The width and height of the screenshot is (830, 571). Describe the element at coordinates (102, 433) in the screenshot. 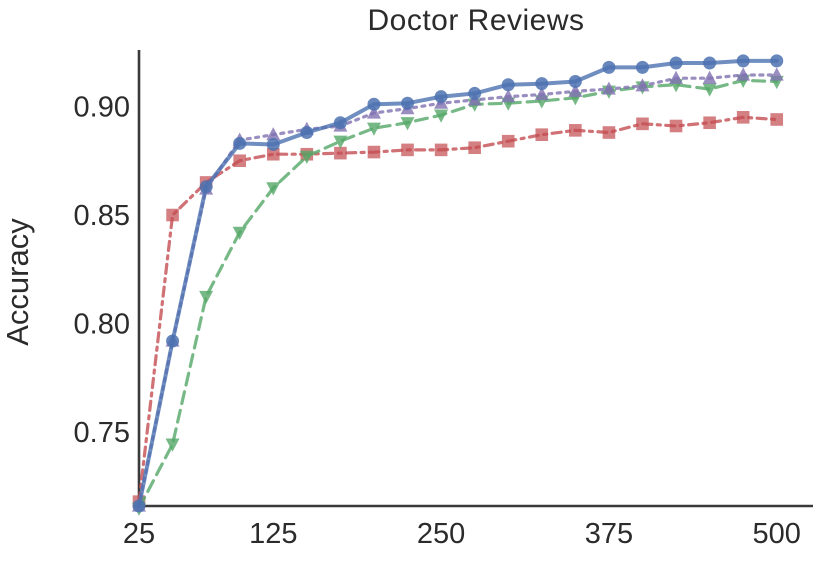

I see `y-tick-label: 0.75` at that location.